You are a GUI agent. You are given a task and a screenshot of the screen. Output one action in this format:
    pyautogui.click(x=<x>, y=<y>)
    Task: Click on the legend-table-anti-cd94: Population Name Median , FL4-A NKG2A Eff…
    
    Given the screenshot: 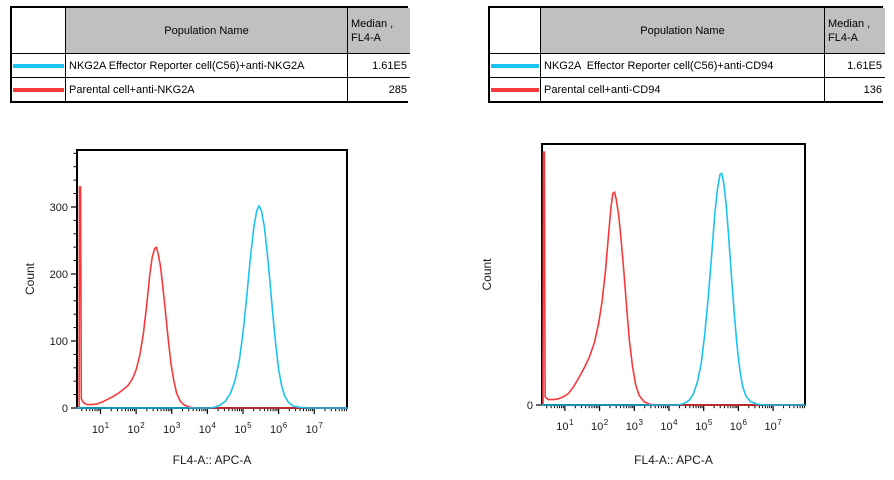 What is the action you would take?
    pyautogui.click(x=686, y=54)
    